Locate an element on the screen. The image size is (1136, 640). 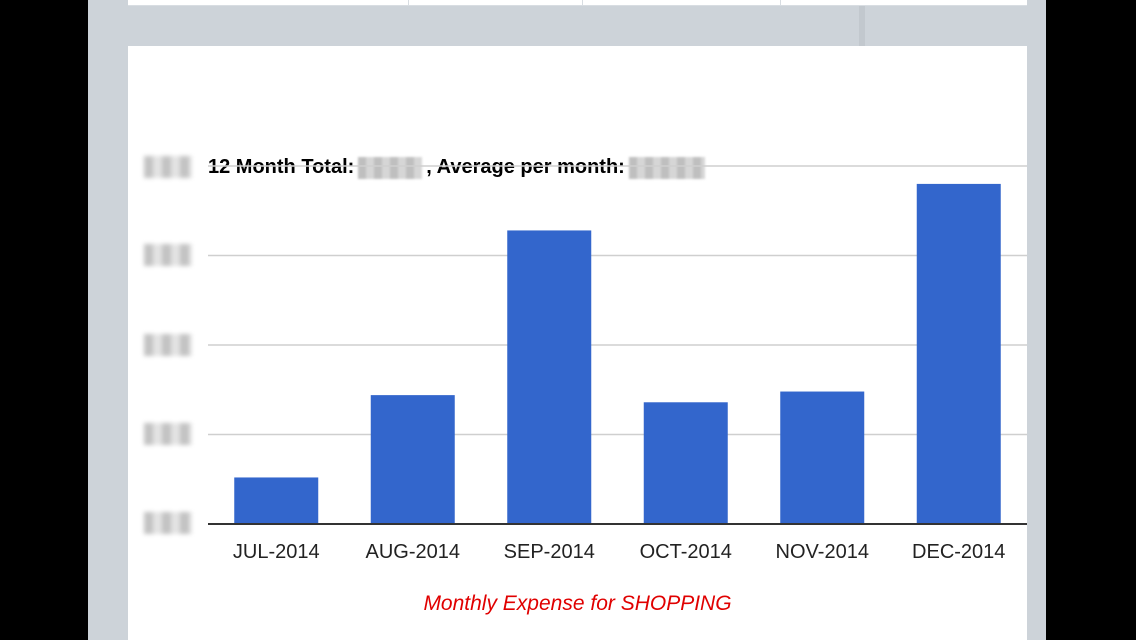
x-tick-label: DEC-2014 is located at coordinates (958, 552).